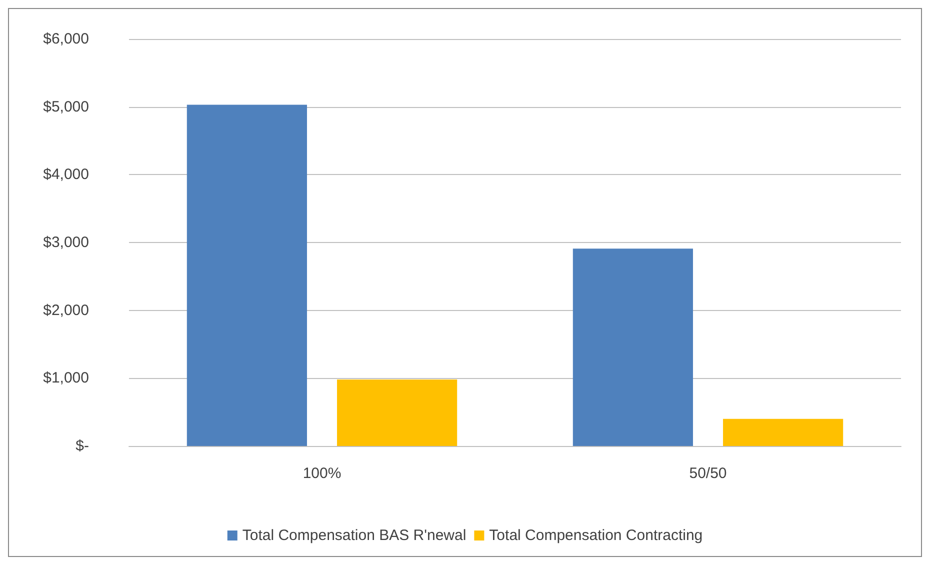  Describe the element at coordinates (322, 473) in the screenshot. I see `x-tick-label: 100%` at that location.